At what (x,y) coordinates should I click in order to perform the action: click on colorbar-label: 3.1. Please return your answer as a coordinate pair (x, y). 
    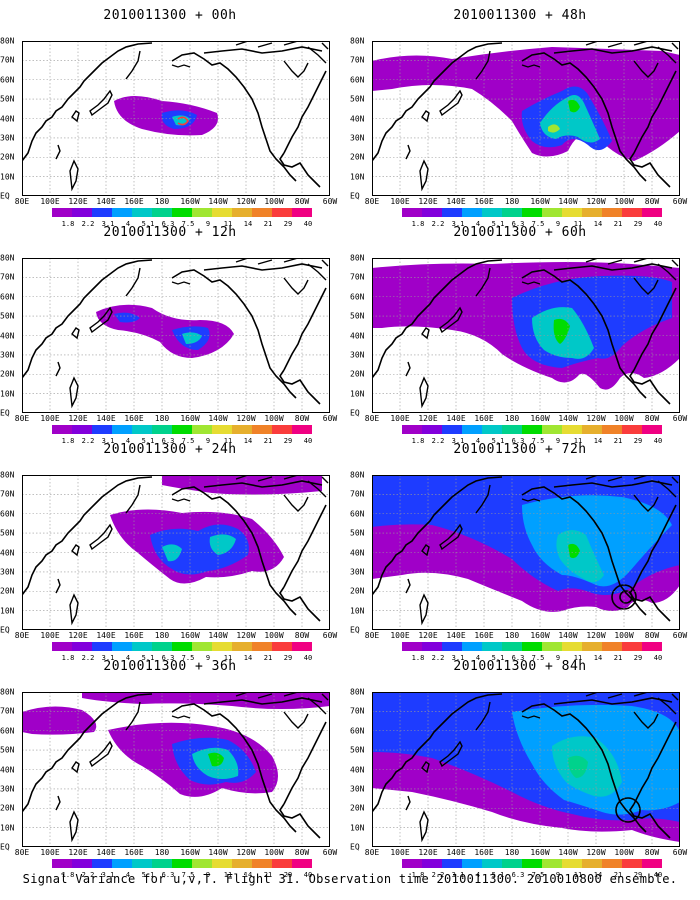
    Looking at the image, I should click on (458, 224).